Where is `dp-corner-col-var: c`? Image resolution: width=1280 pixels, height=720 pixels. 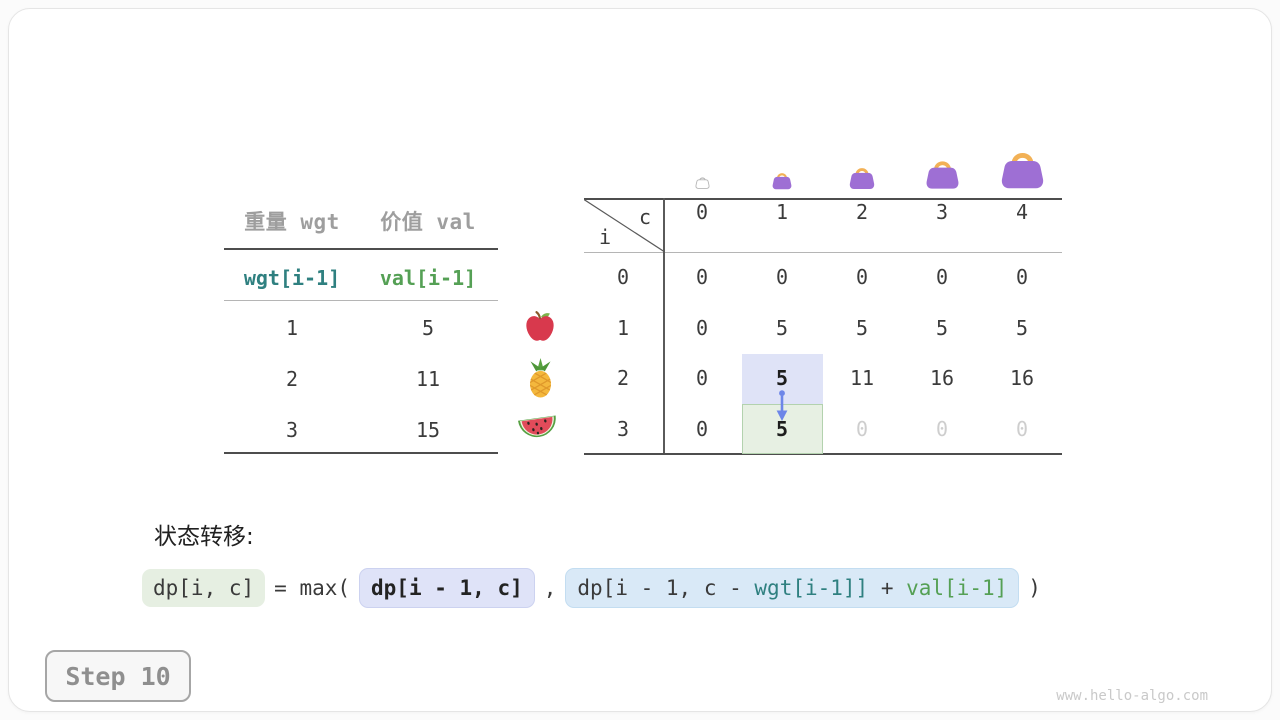
dp-corner-col-var: c is located at coordinates (645, 217).